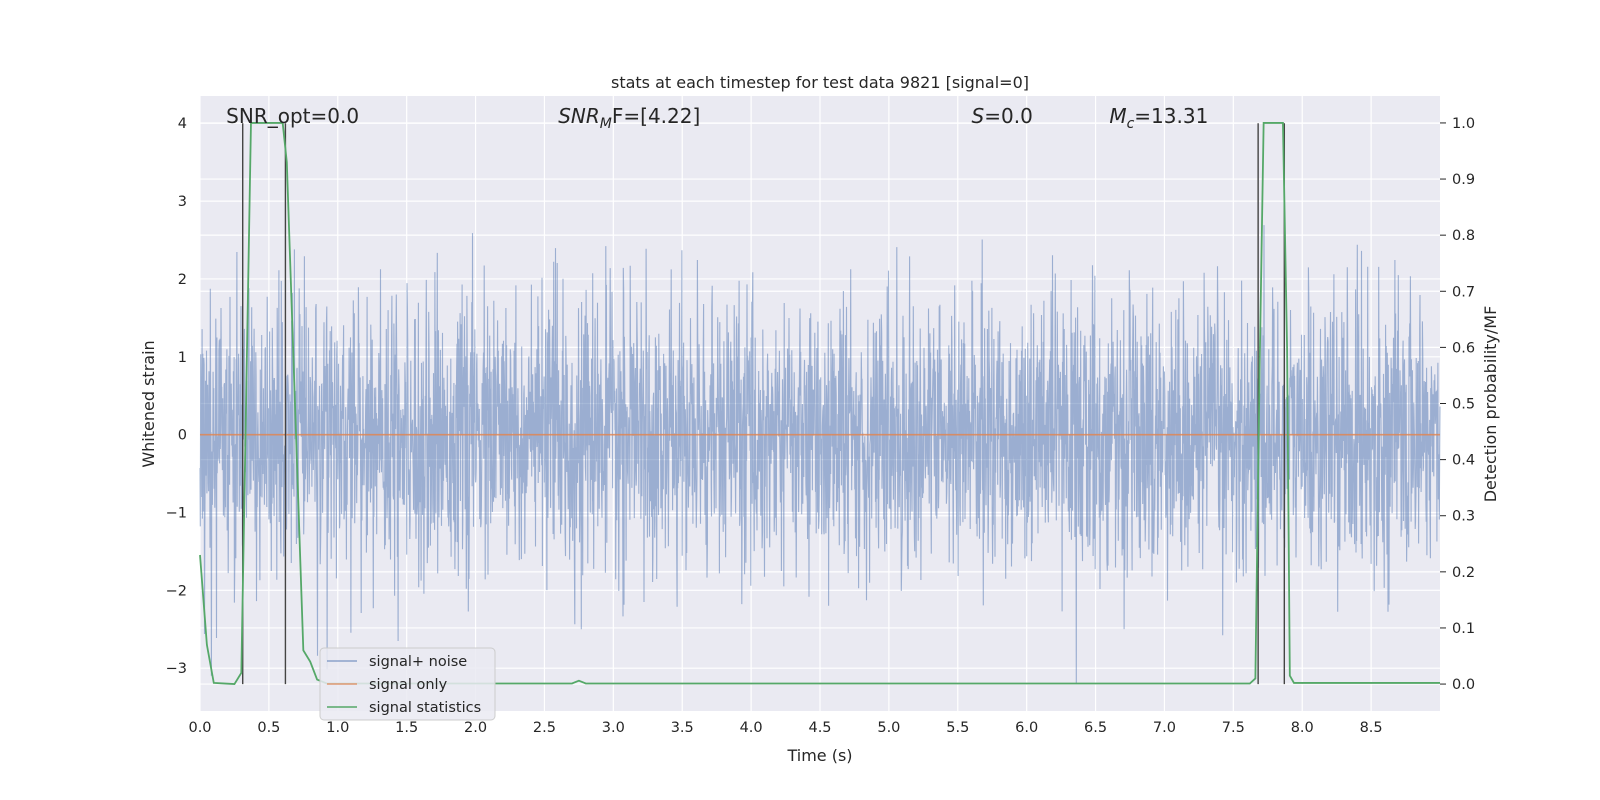 This screenshot has height=800, width=1600. What do you see at coordinates (268, 728) in the screenshot?
I see `x-tick-label: 0.5` at bounding box center [268, 728].